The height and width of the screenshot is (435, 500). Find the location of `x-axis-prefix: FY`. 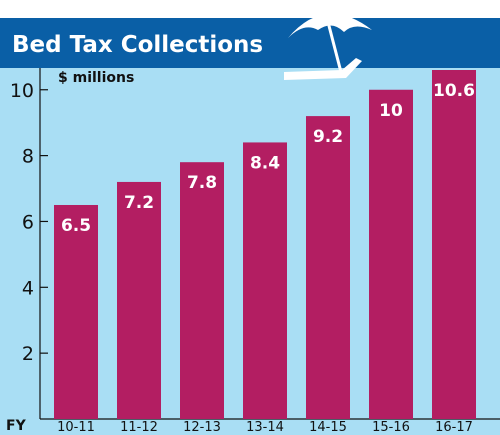

x-axis-prefix: FY is located at coordinates (16, 426).